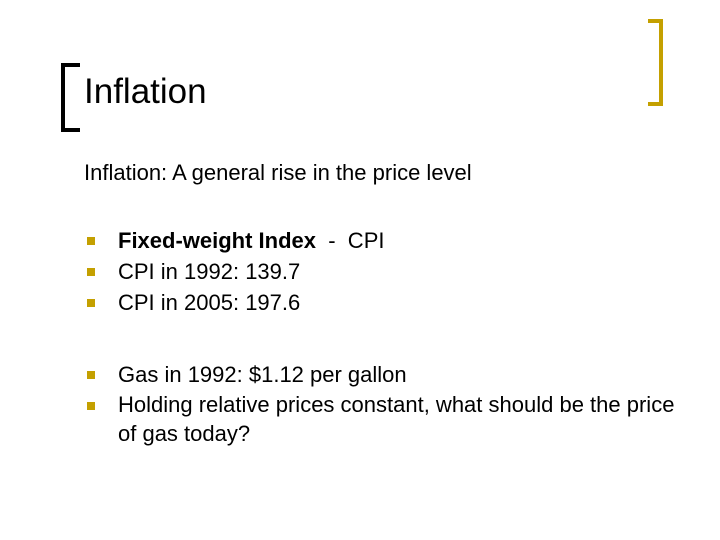  I want to click on bullet-text: CPI in 1992: 139.7, so click(209, 271).